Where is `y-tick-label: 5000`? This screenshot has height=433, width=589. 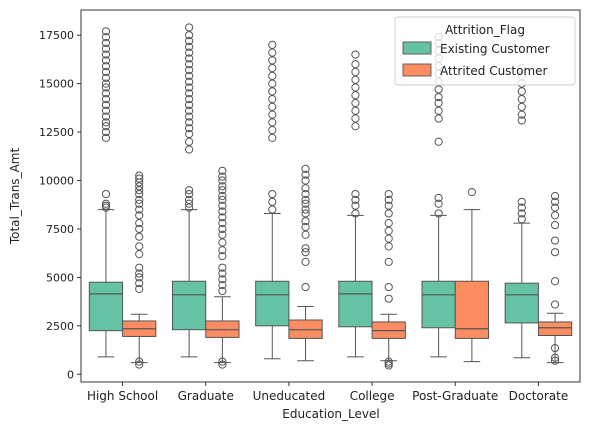
y-tick-label: 5000 is located at coordinates (60, 277).